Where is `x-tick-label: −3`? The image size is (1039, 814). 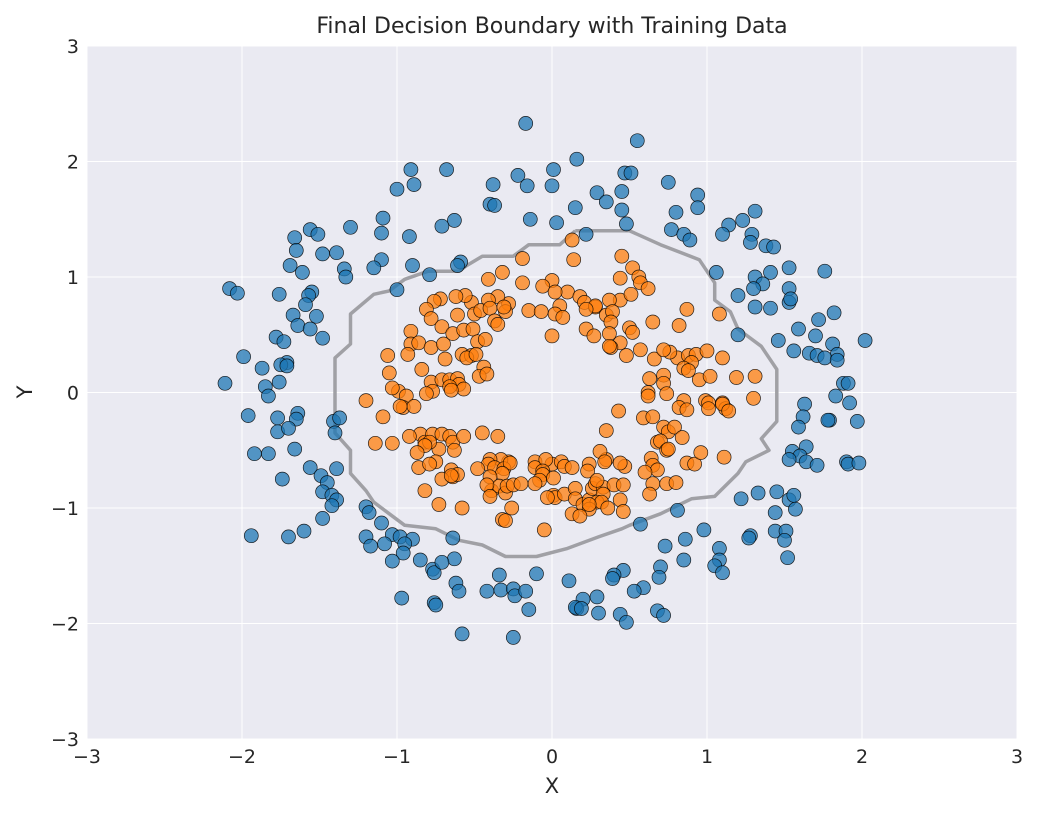
x-tick-label: −3 is located at coordinates (87, 757).